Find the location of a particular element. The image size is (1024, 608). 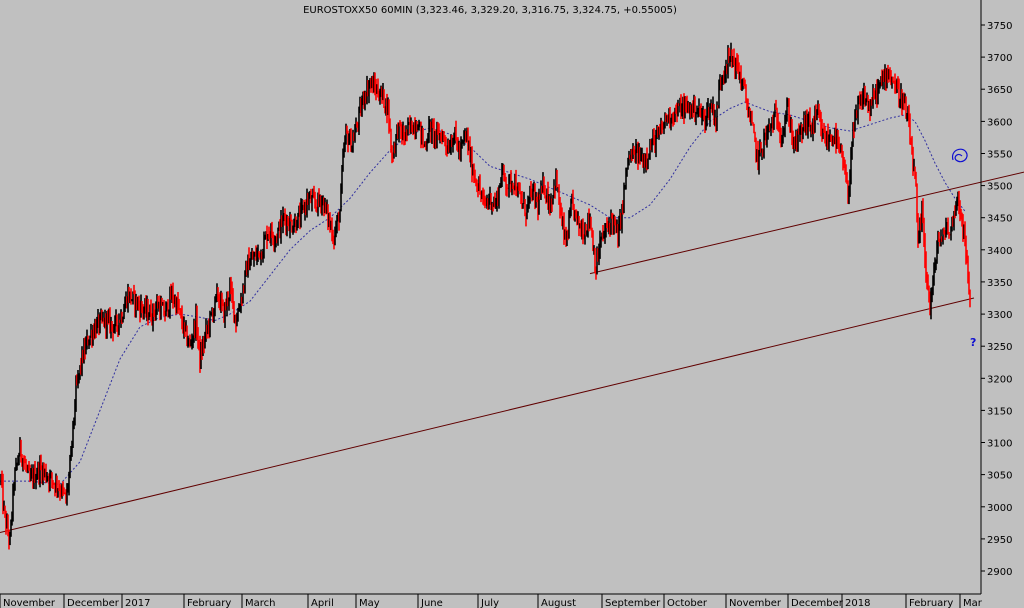

y-tick-label: 2900 is located at coordinates (999, 572).